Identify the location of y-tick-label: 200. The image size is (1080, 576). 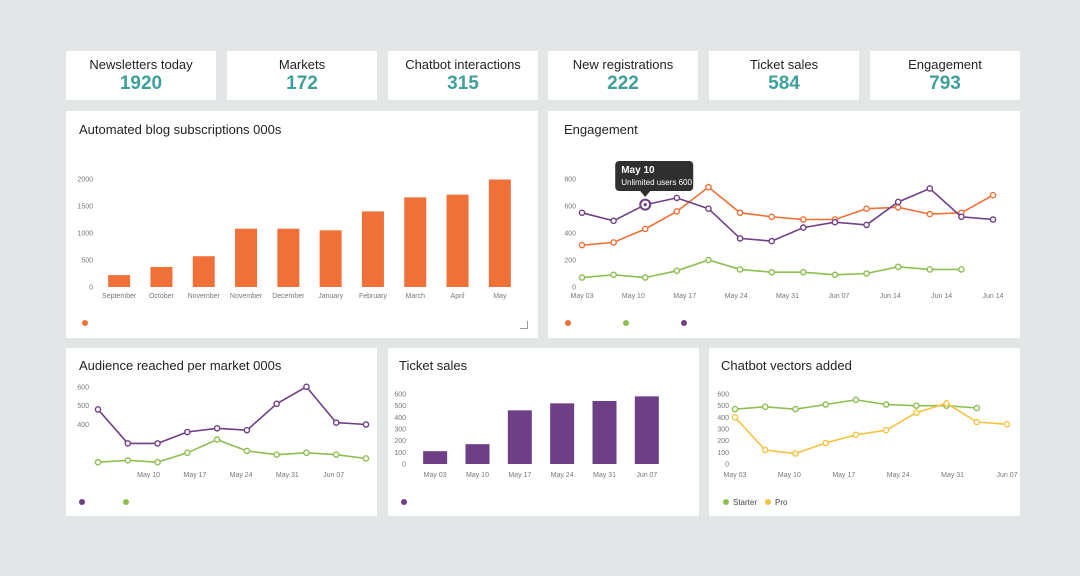
(570, 261).